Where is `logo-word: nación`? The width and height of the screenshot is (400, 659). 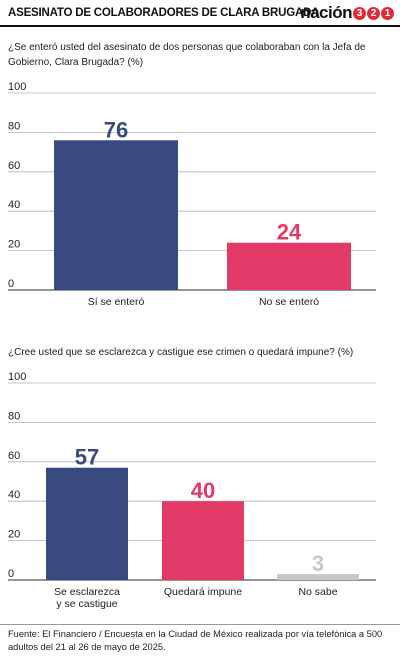
logo-word: nación is located at coordinates (326, 12).